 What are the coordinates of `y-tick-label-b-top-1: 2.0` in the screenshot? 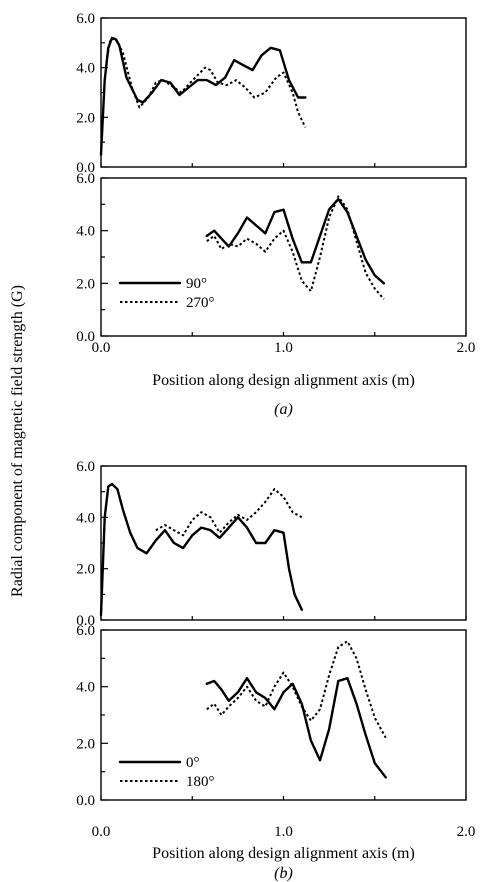 It's located at (85, 570).